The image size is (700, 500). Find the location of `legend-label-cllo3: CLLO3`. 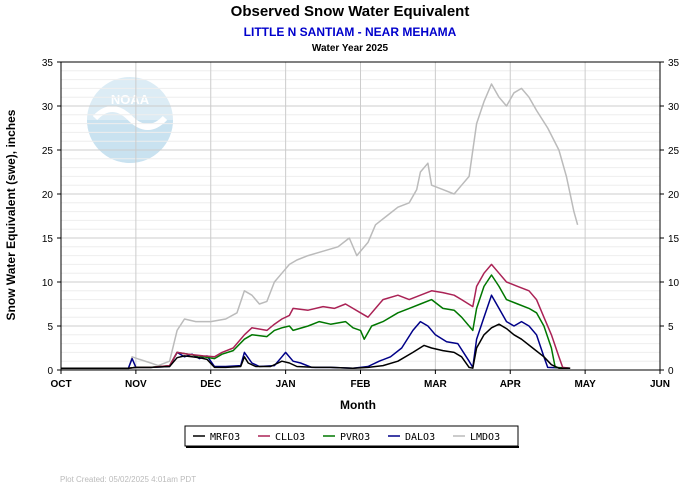

legend-label-cllo3: CLLO3 is located at coordinates (290, 437).